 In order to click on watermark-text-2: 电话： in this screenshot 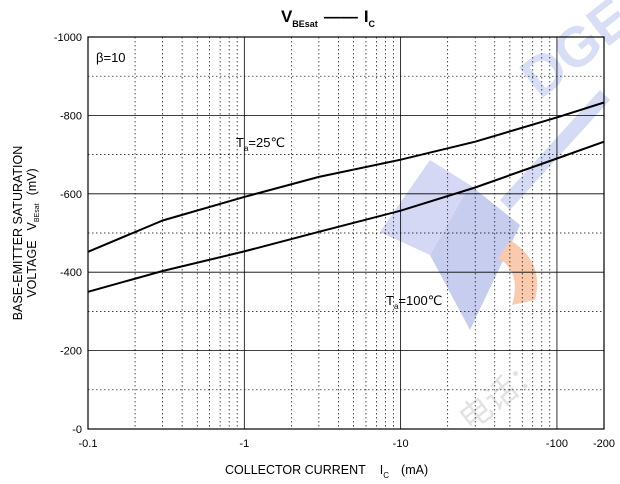, I will do `click(501, 393)`.